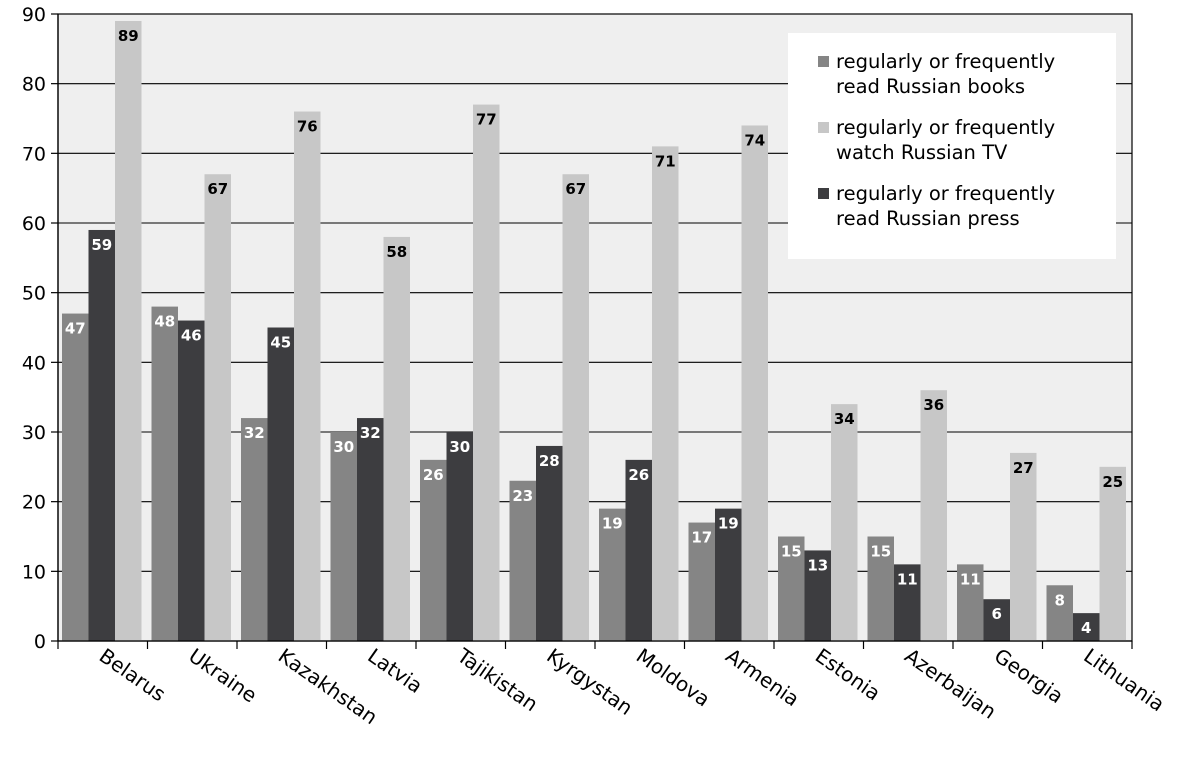 This screenshot has height=757, width=1194. I want to click on y-tick-label: 30, so click(34, 433).